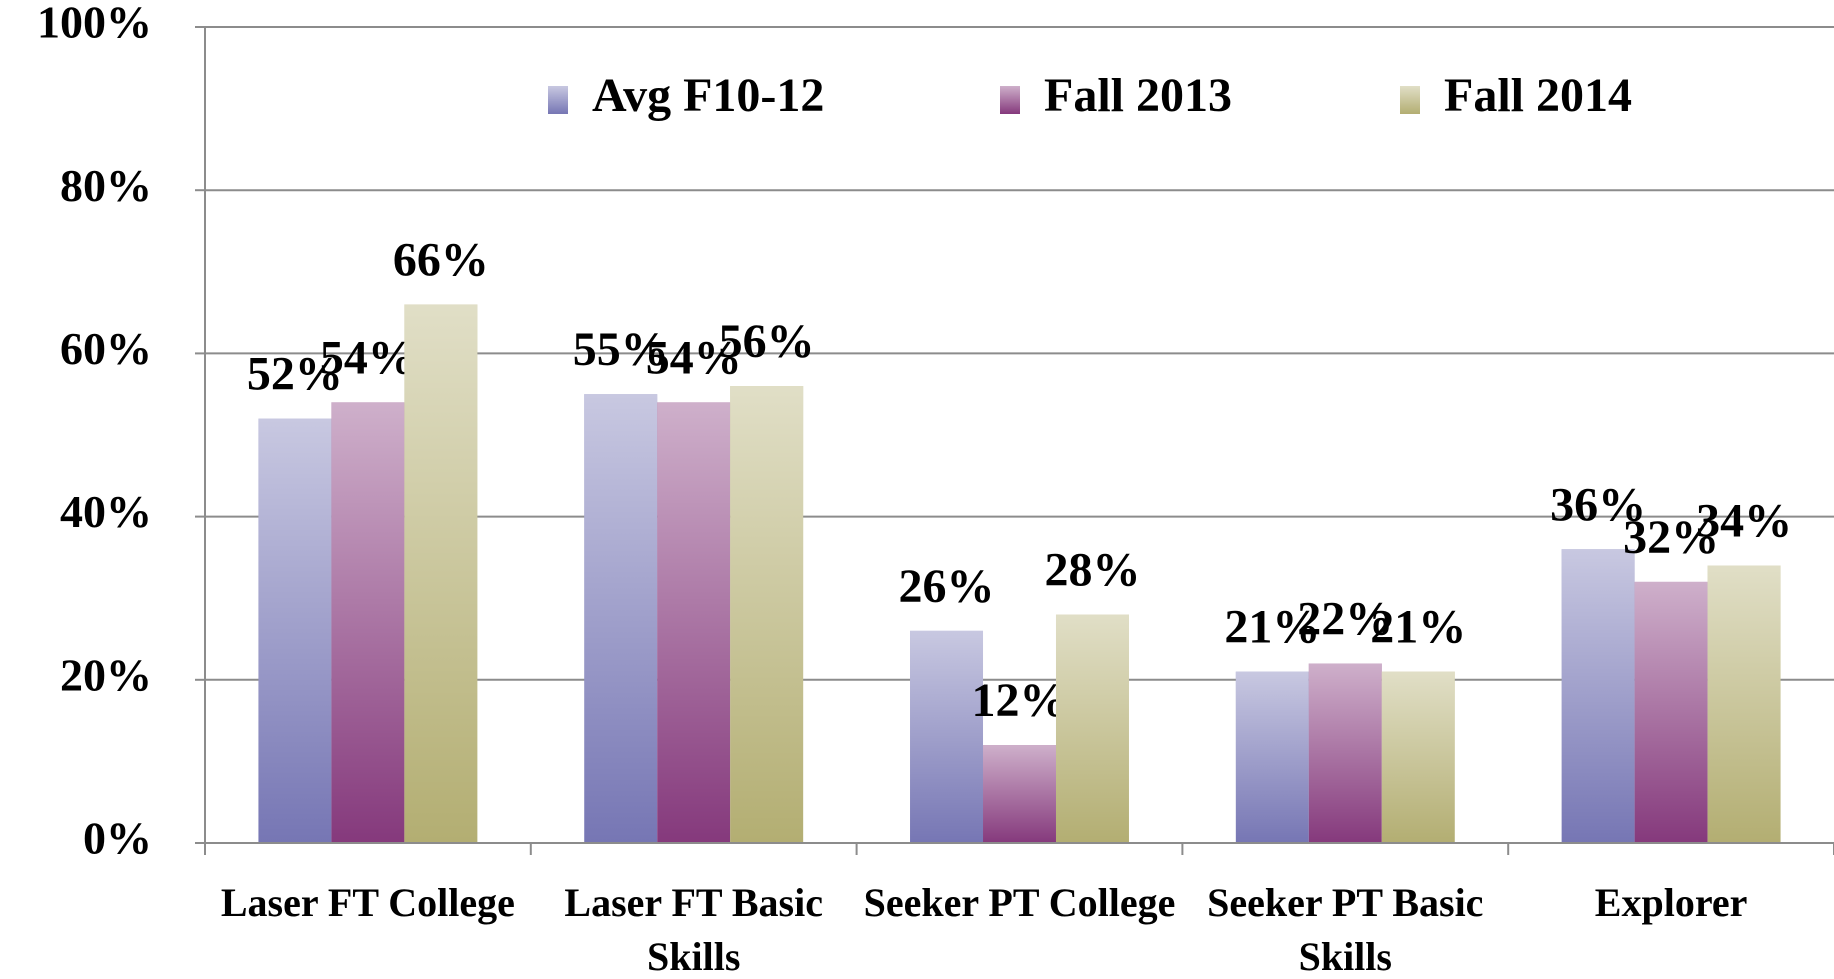 This screenshot has height=979, width=1834. What do you see at coordinates (1138, 95) in the screenshot?
I see `legend-label: Fall 2013` at bounding box center [1138, 95].